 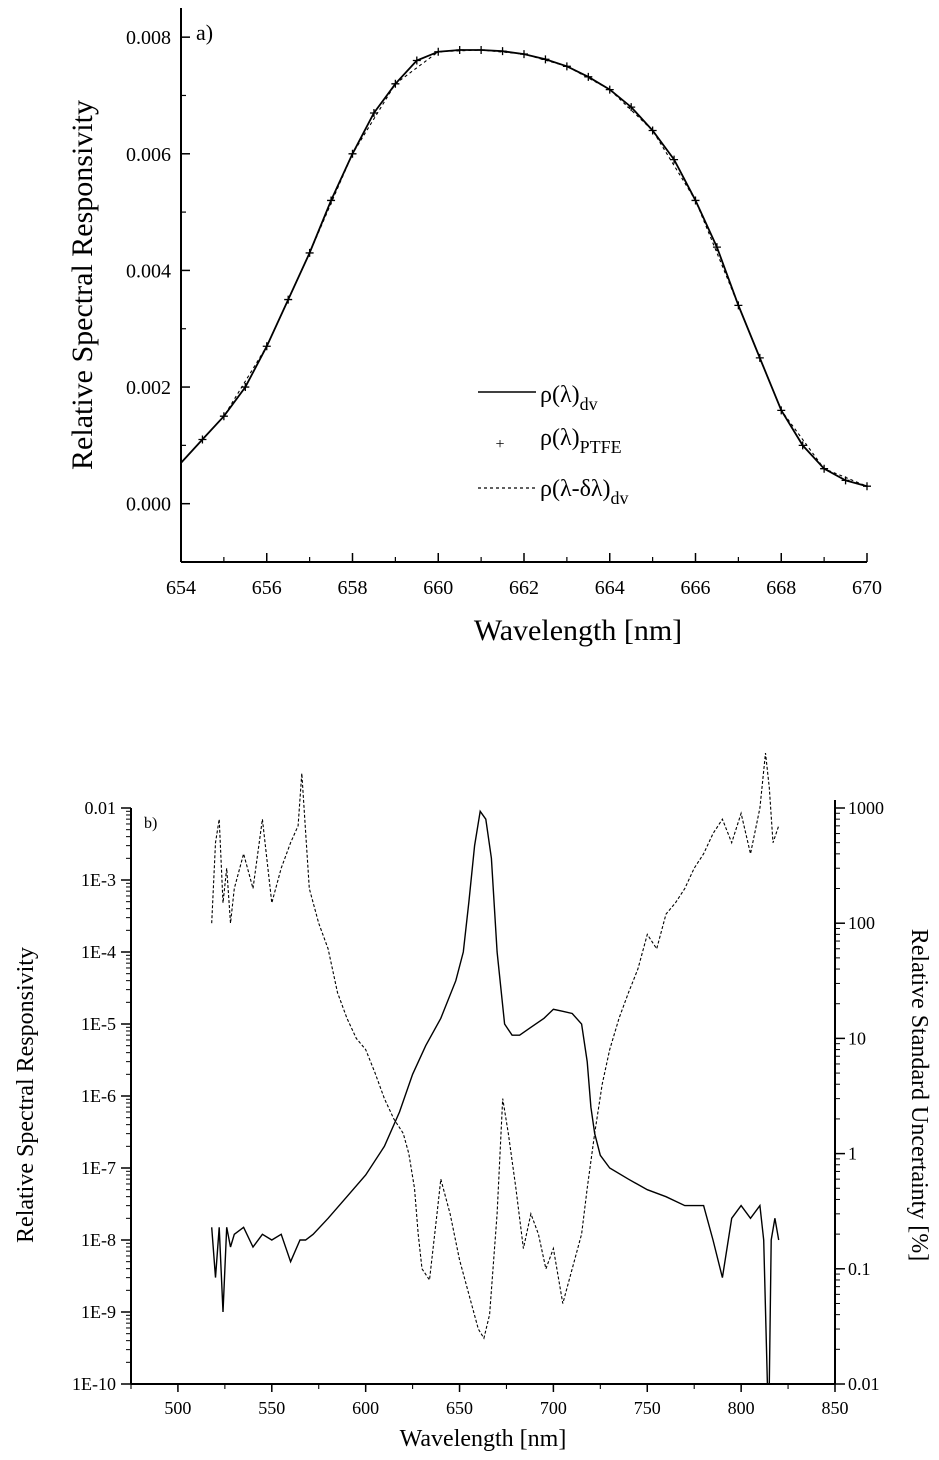 I want to click on panel-b-left-y-tick-label: 1E-3, so click(x=98, y=880).